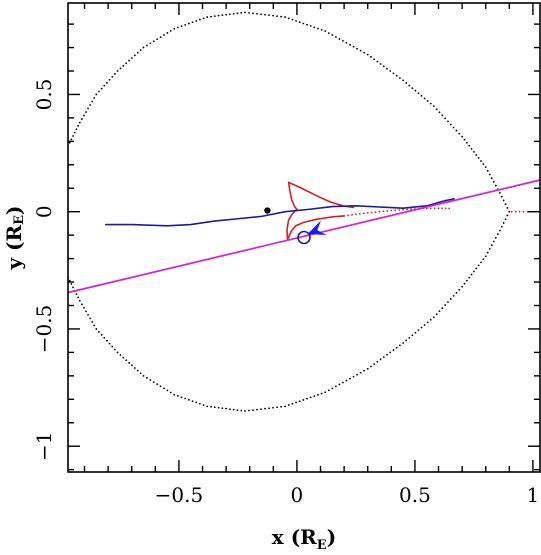 The width and height of the screenshot is (541, 555). Describe the element at coordinates (304, 539) in the screenshot. I see `x-axis-label: x (RE)` at that location.